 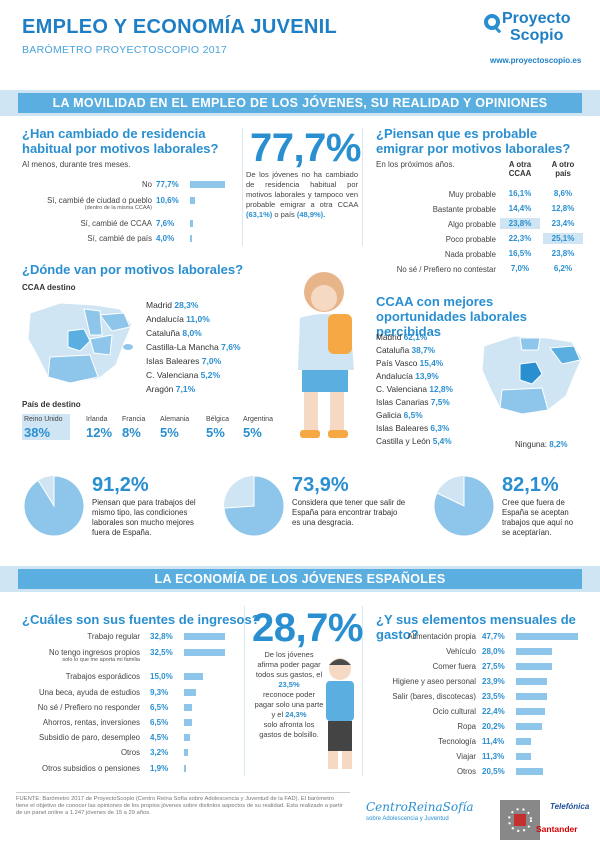 I want to click on opportunity-item: Islas Canarias 7,5%, so click(x=413, y=402).